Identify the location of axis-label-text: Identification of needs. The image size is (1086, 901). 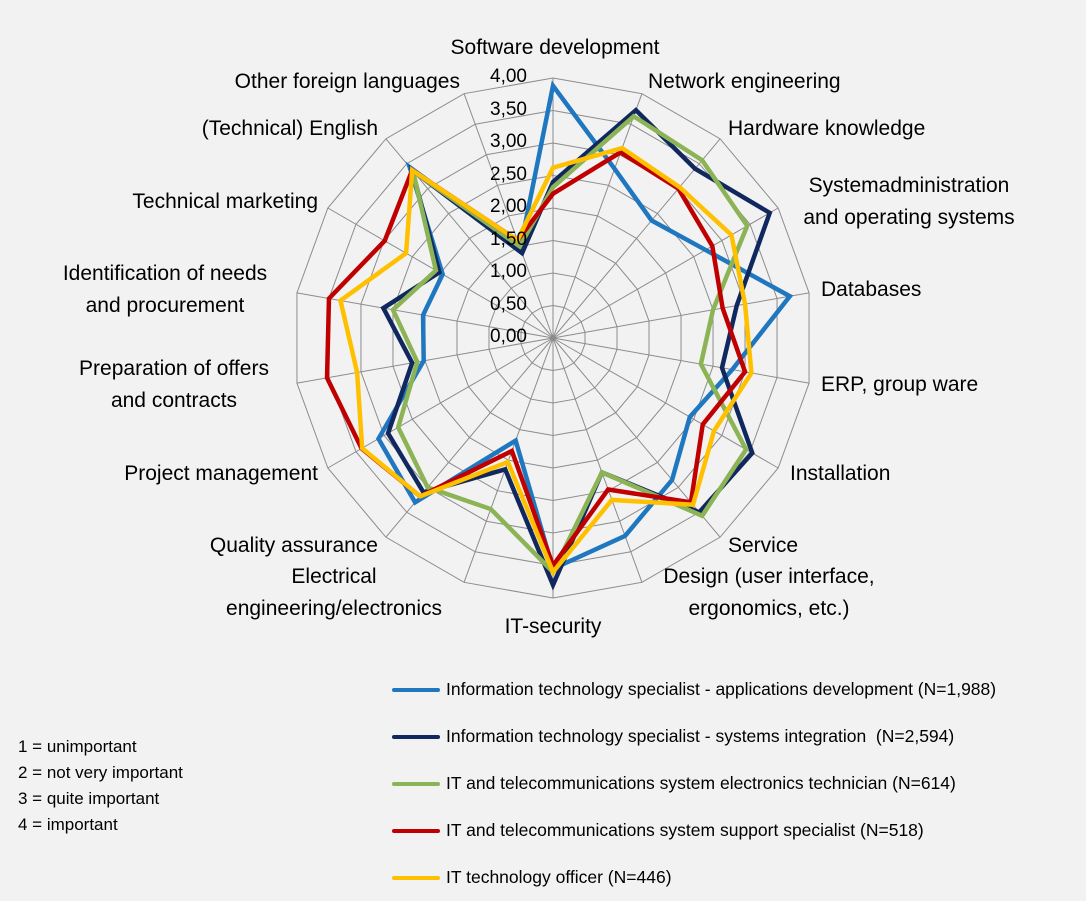
(165, 273).